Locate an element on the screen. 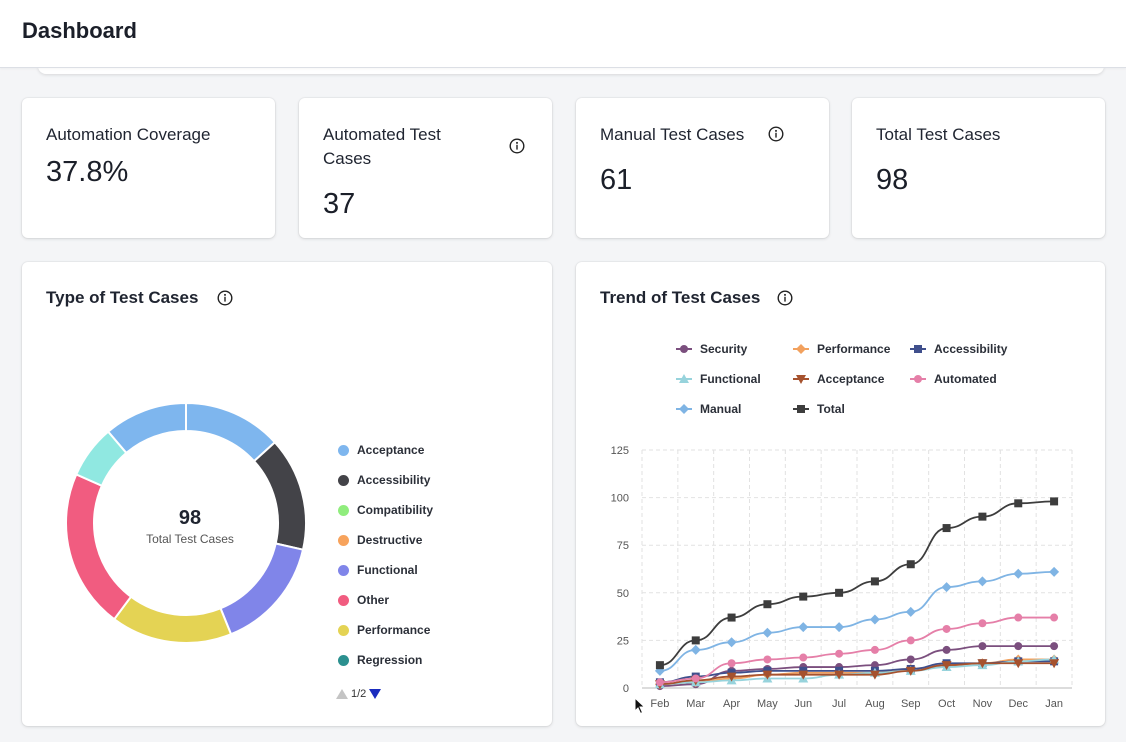  legend-label: Total is located at coordinates (831, 409).